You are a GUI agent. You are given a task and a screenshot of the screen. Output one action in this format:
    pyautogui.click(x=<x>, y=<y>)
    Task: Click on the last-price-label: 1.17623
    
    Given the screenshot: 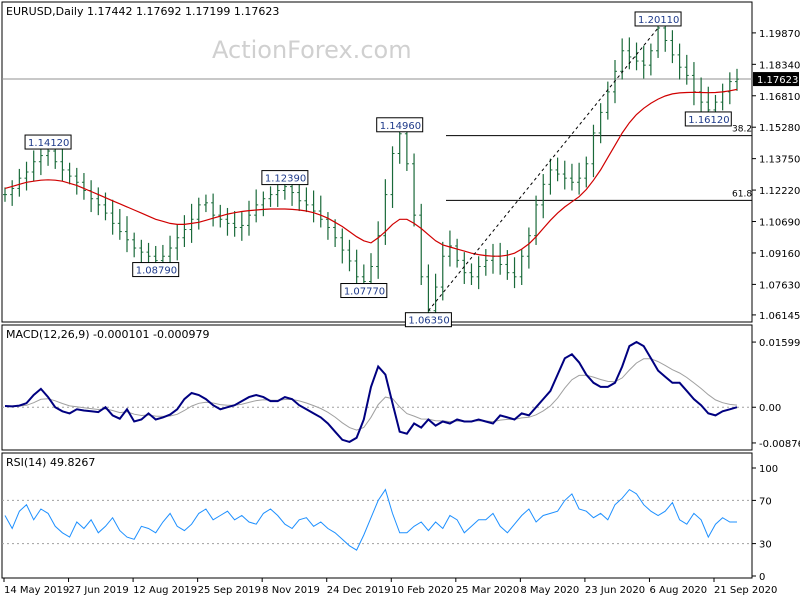 What is the action you would take?
    pyautogui.click(x=777, y=80)
    